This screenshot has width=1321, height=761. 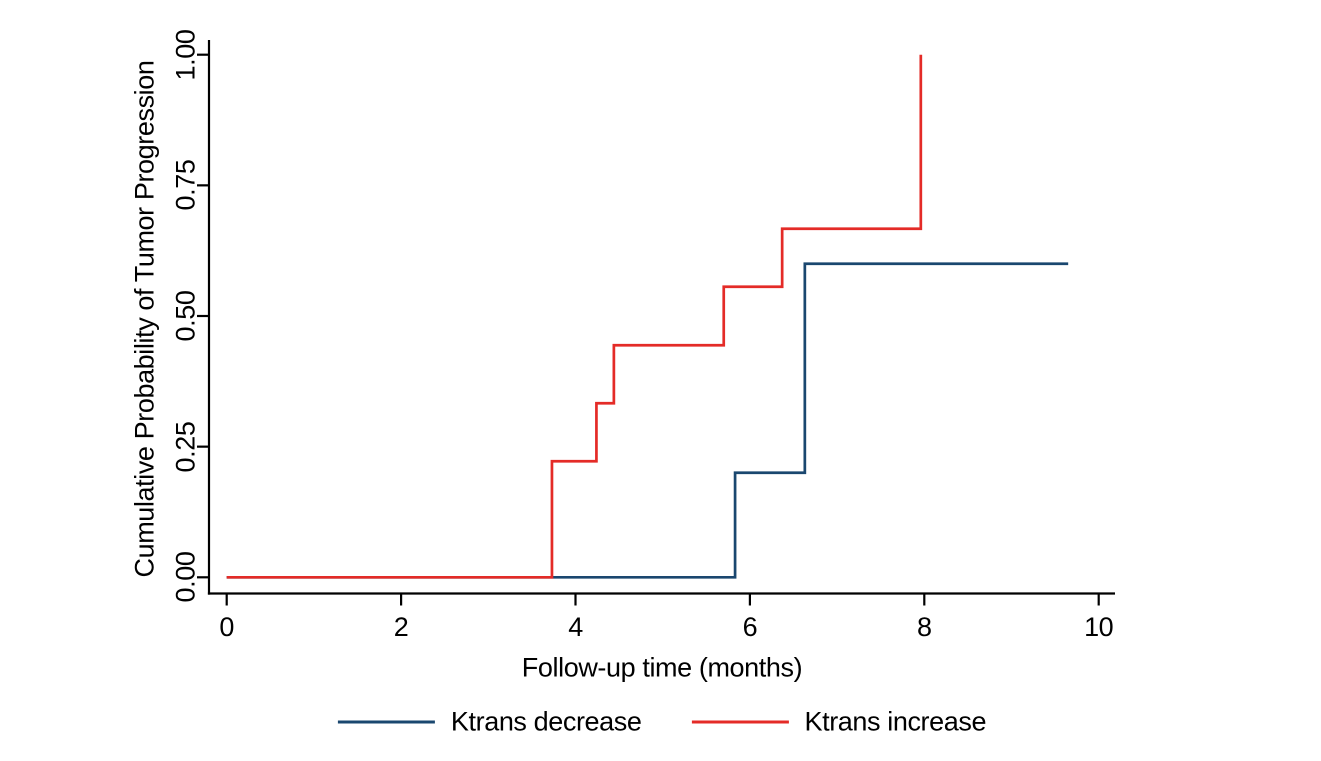 I want to click on legend-line-swatch-decrease, so click(x=386, y=722).